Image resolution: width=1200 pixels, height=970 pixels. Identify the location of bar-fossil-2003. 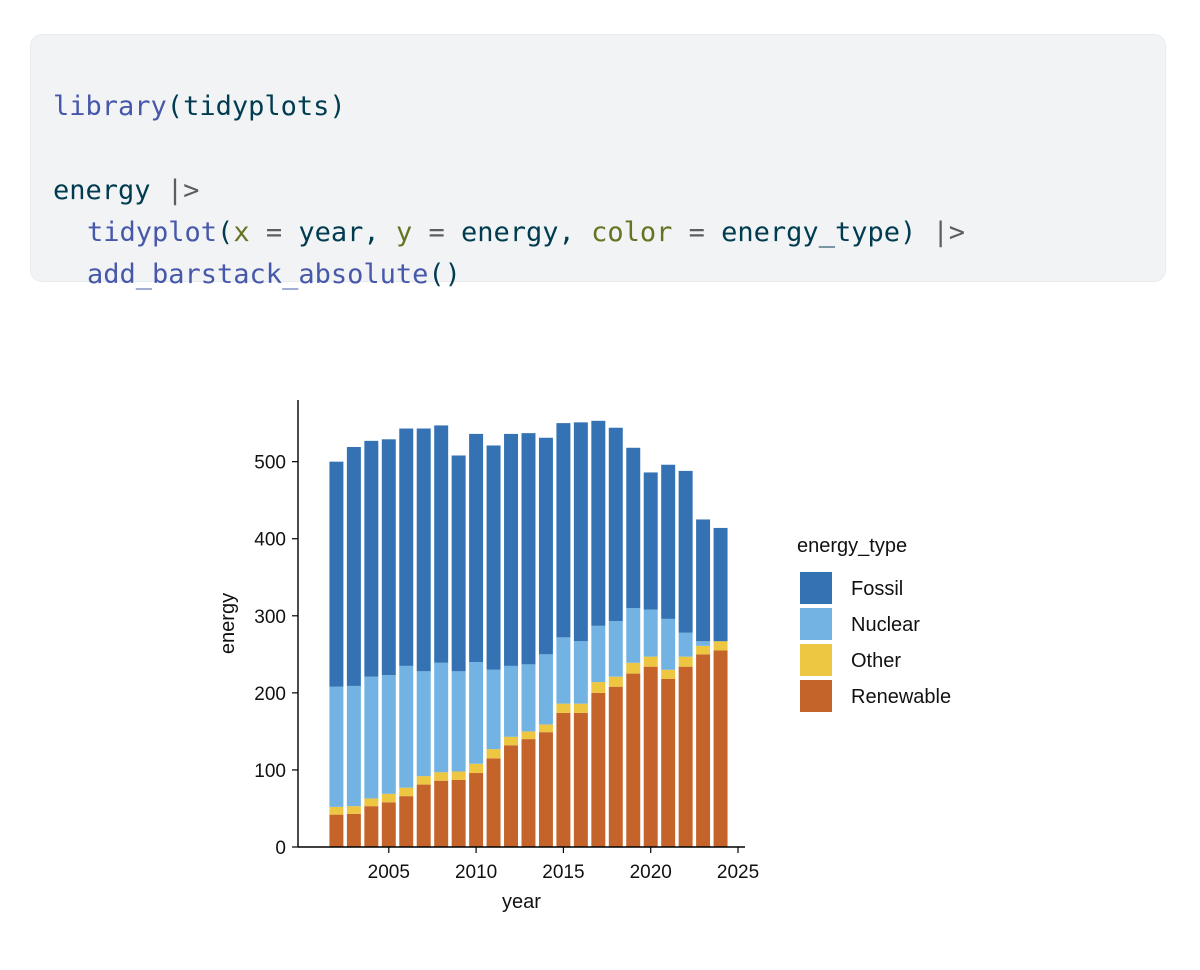
(353, 566).